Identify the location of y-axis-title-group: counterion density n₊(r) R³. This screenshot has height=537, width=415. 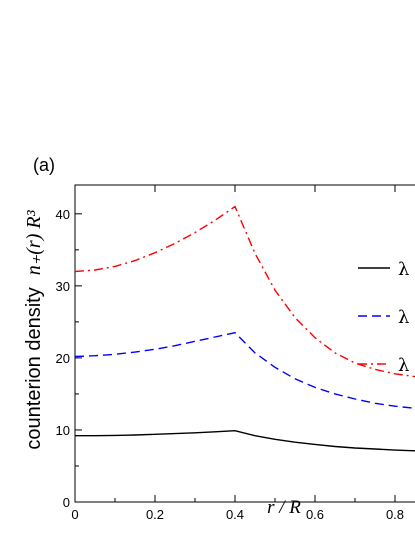
(34, 329).